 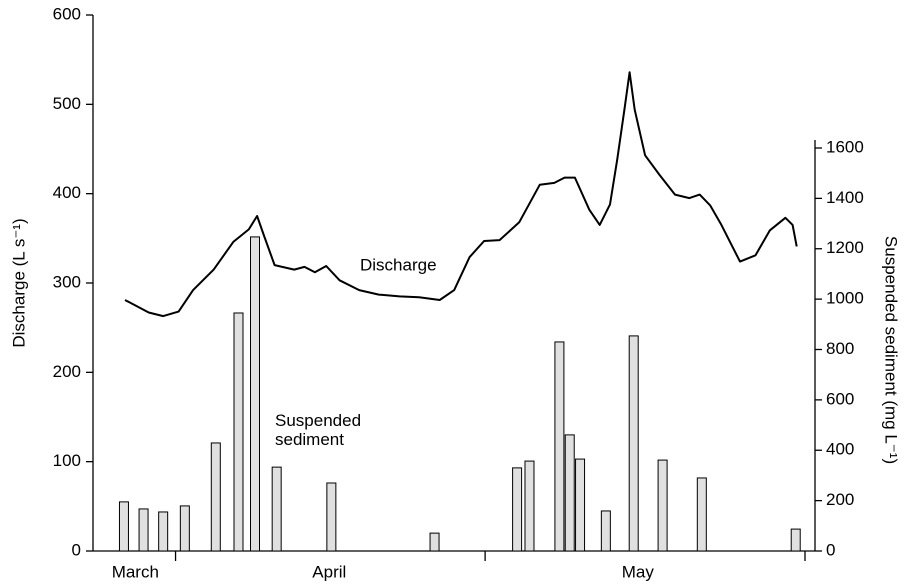 I want to click on y-axis-label: Discharge (L s⁻¹), so click(x=18, y=282).